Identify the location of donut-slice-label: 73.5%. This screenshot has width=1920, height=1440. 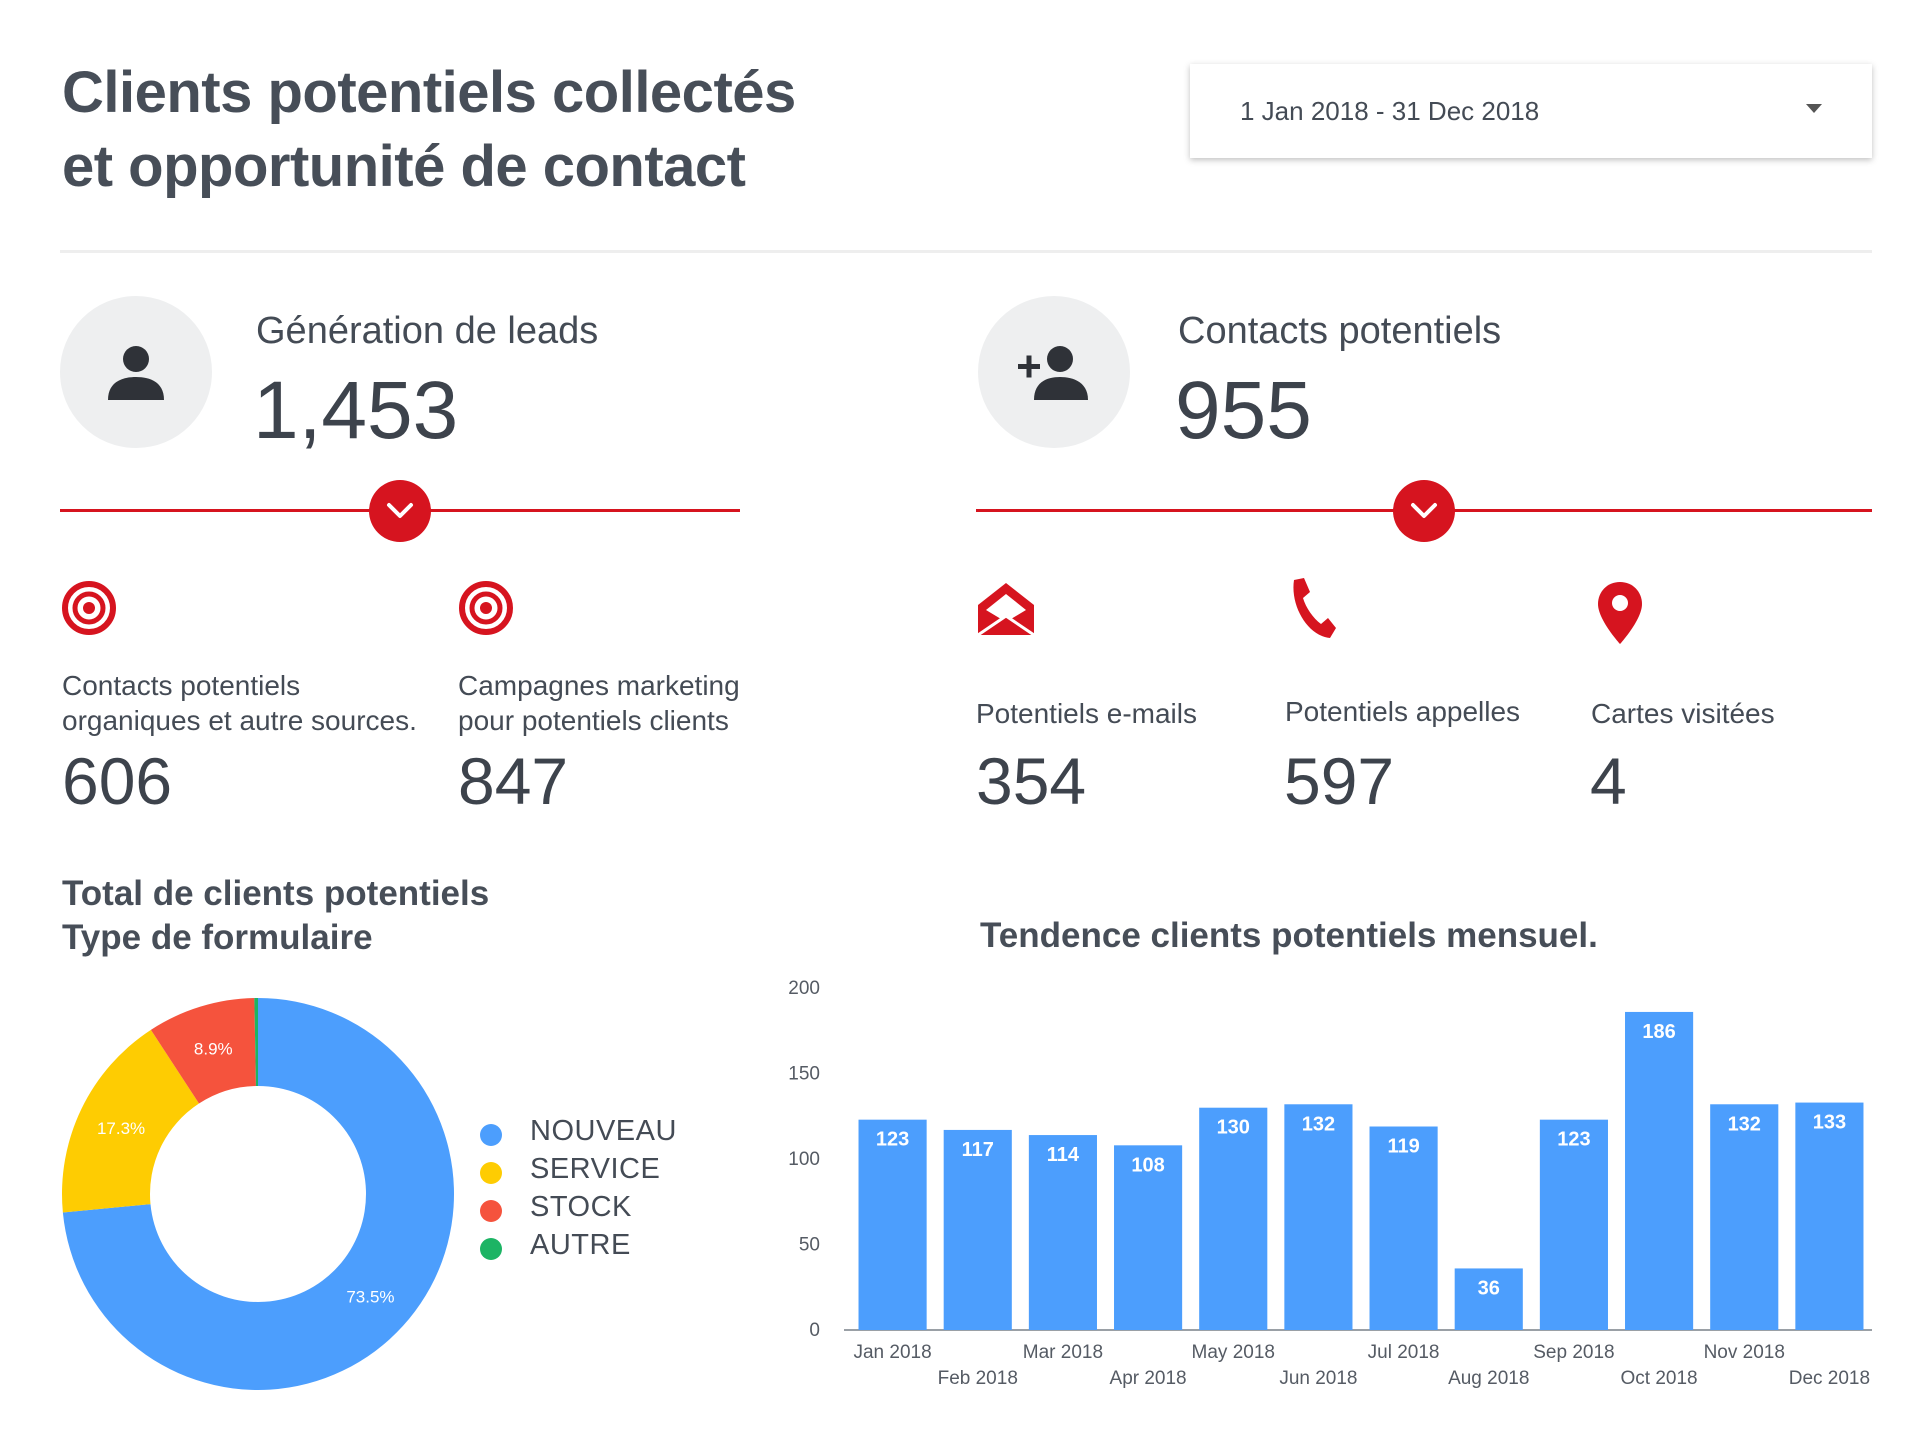
(370, 1296).